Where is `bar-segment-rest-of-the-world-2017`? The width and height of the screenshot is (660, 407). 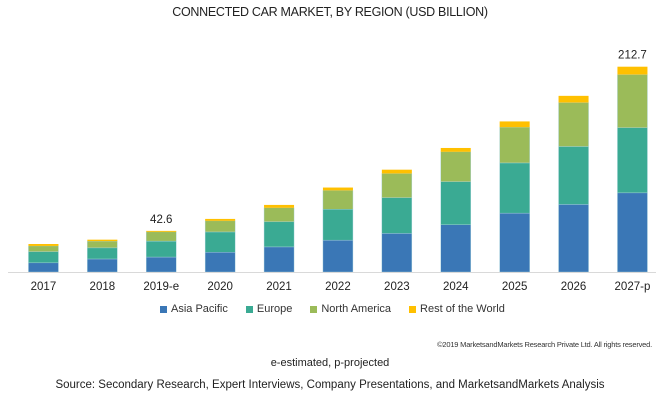 bar-segment-rest-of-the-world-2017 is located at coordinates (43, 245).